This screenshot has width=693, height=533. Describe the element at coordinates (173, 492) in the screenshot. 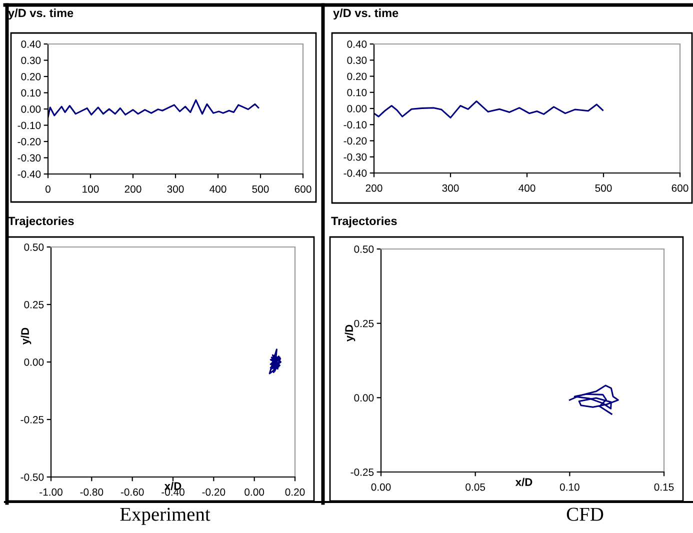

I see `x-tick-label: -0.40` at that location.